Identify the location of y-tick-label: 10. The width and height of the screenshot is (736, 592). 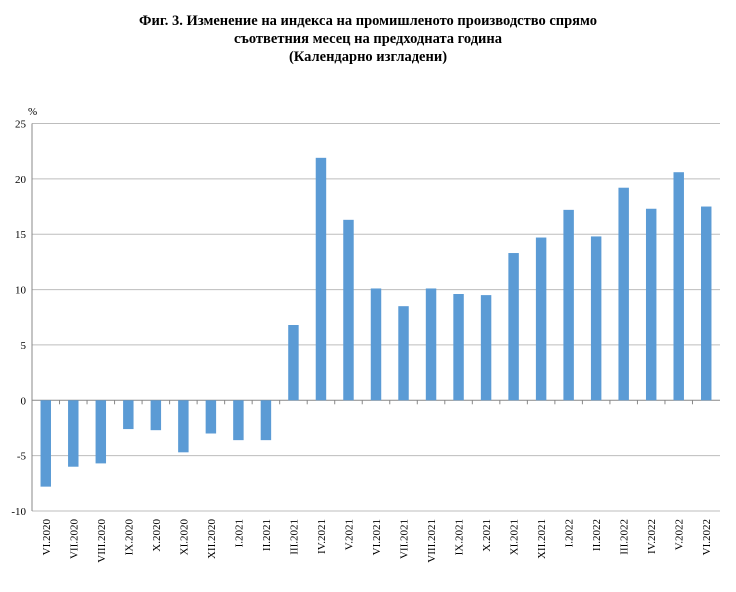
(21, 291).